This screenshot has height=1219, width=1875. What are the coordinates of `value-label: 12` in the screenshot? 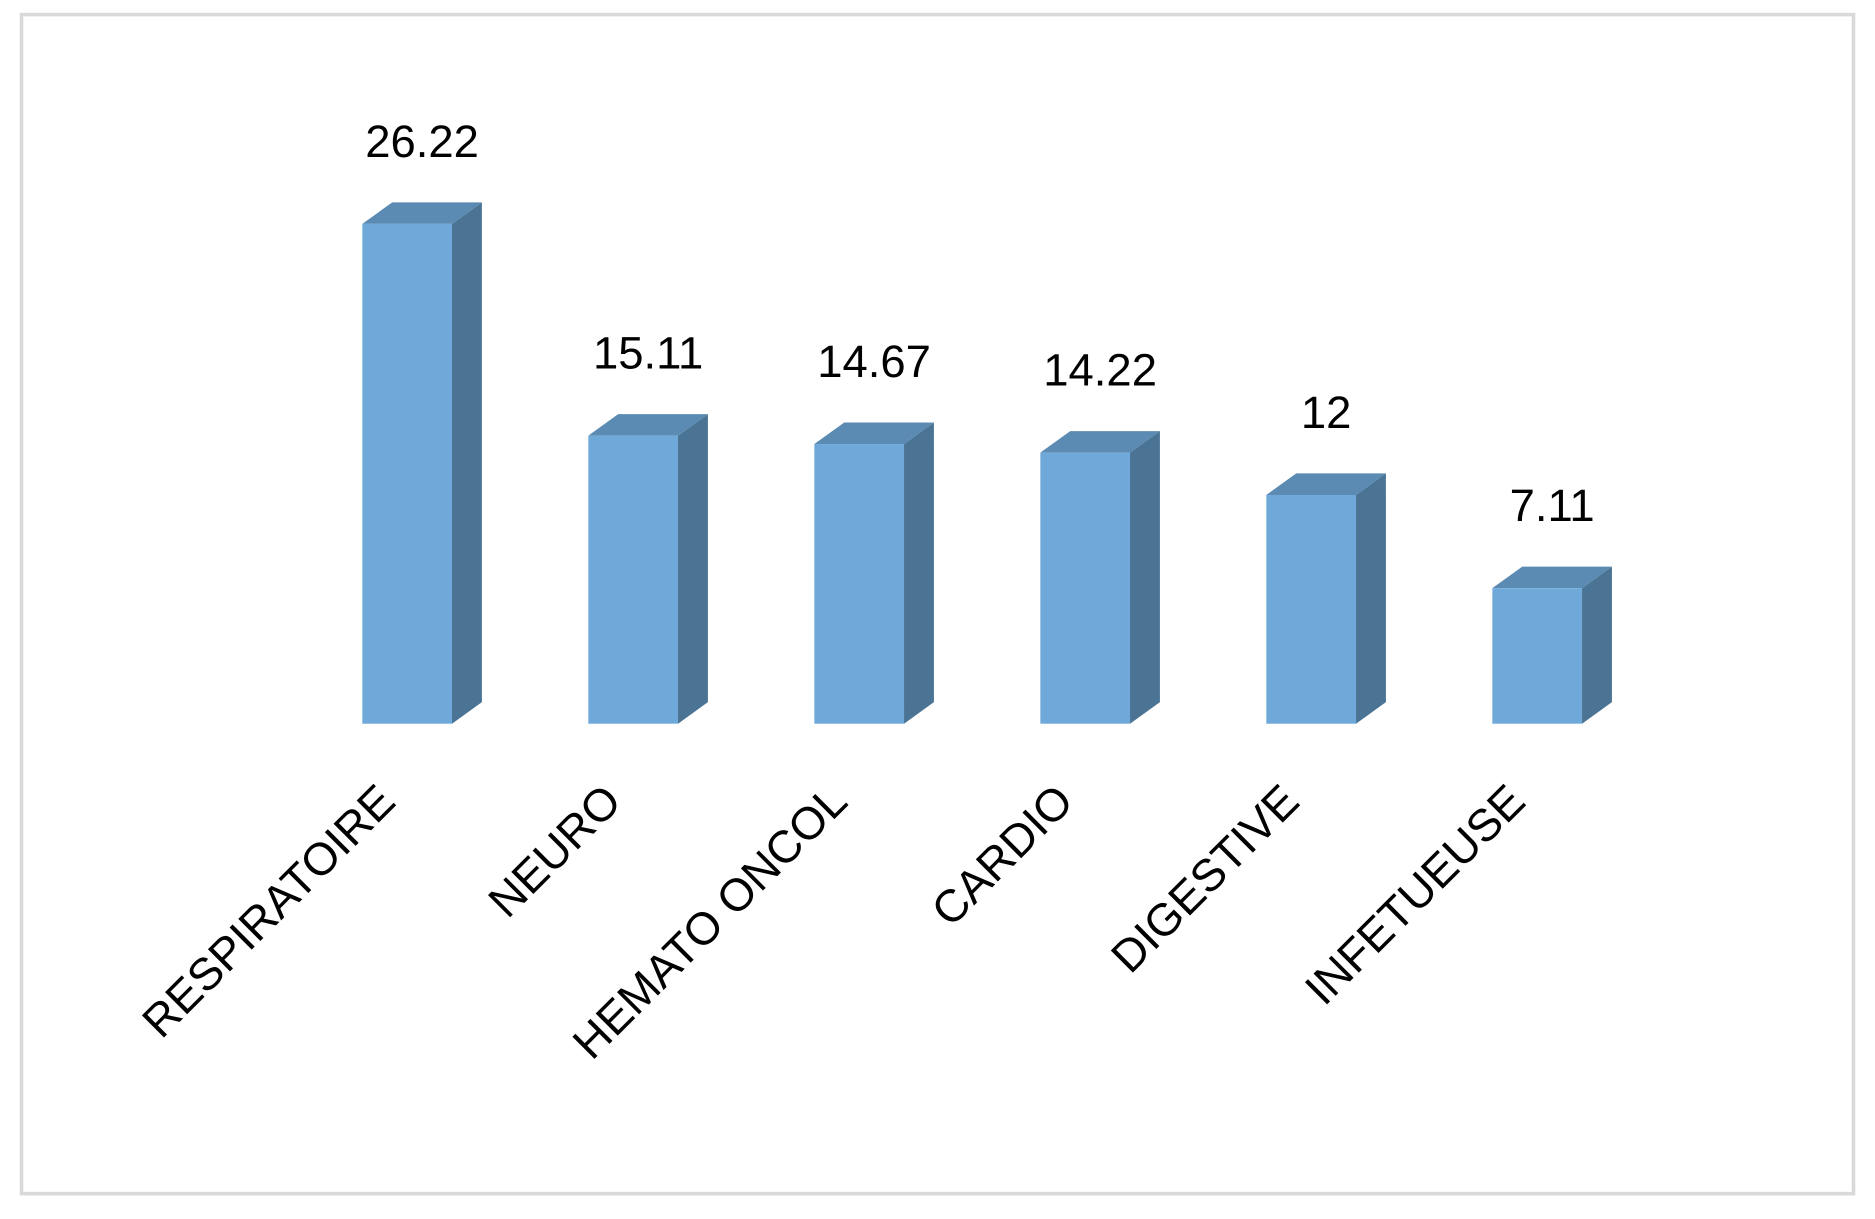 It's located at (1326, 412).